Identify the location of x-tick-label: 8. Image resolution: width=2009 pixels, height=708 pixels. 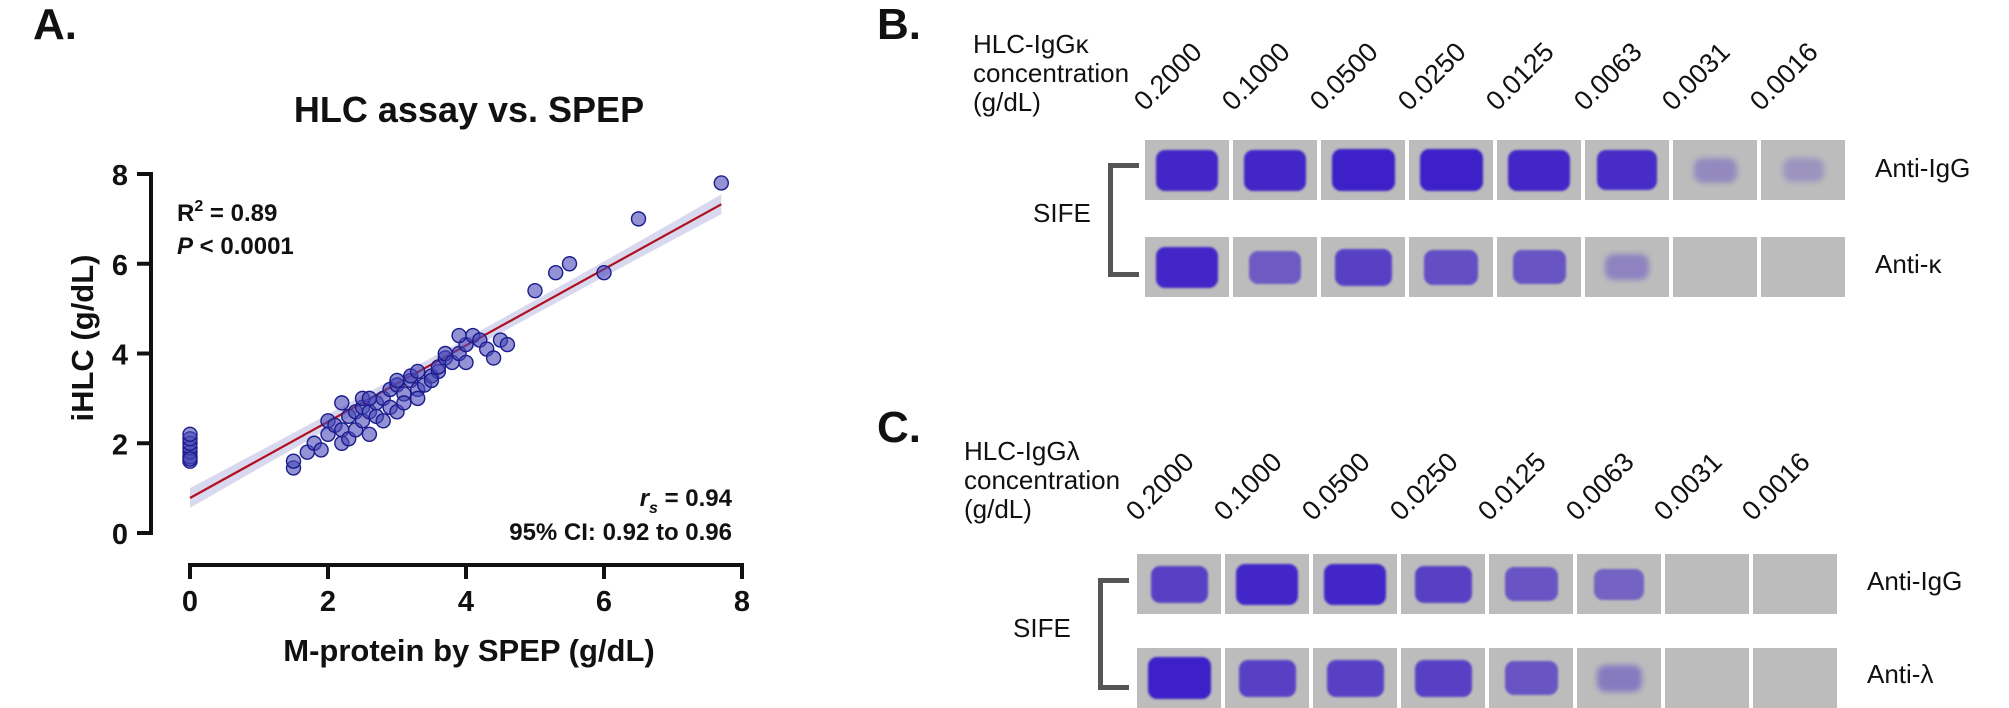
(742, 602).